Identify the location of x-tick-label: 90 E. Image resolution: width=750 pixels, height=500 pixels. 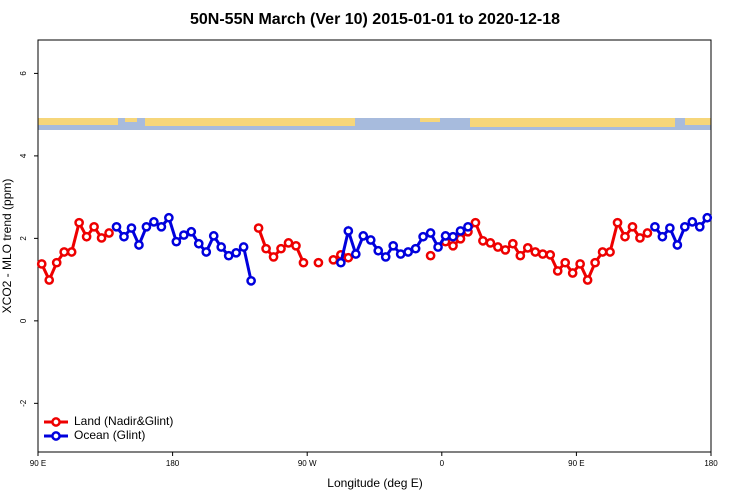
(38, 463).